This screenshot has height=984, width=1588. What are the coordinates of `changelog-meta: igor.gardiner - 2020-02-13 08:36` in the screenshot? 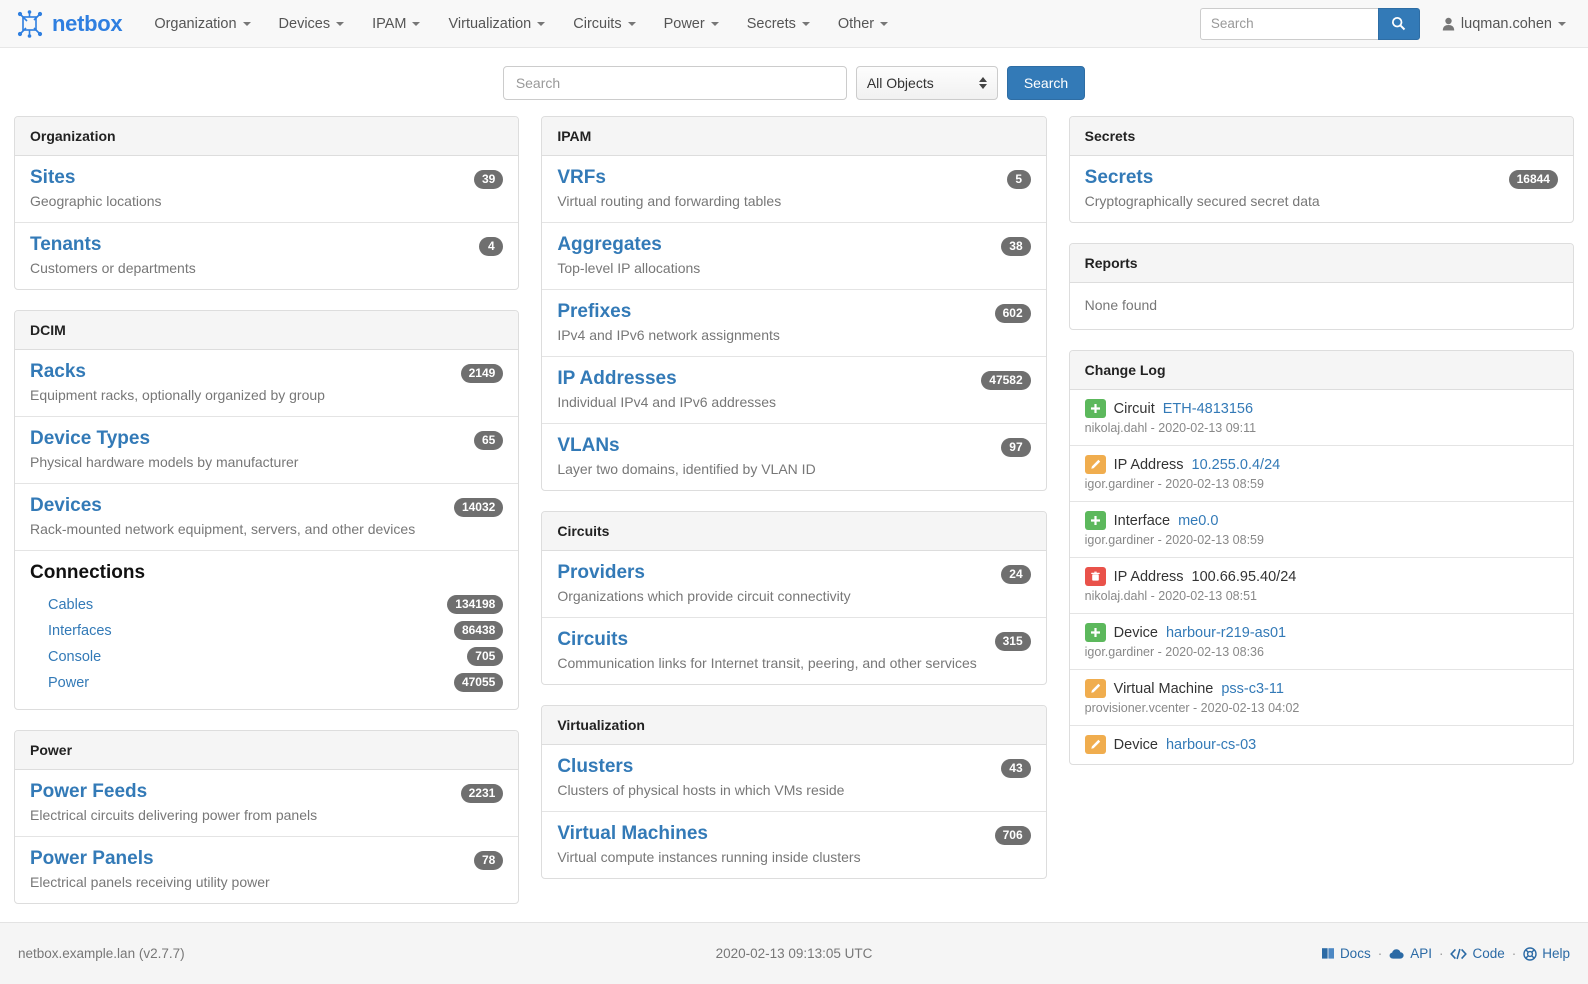 It's located at (1174, 652).